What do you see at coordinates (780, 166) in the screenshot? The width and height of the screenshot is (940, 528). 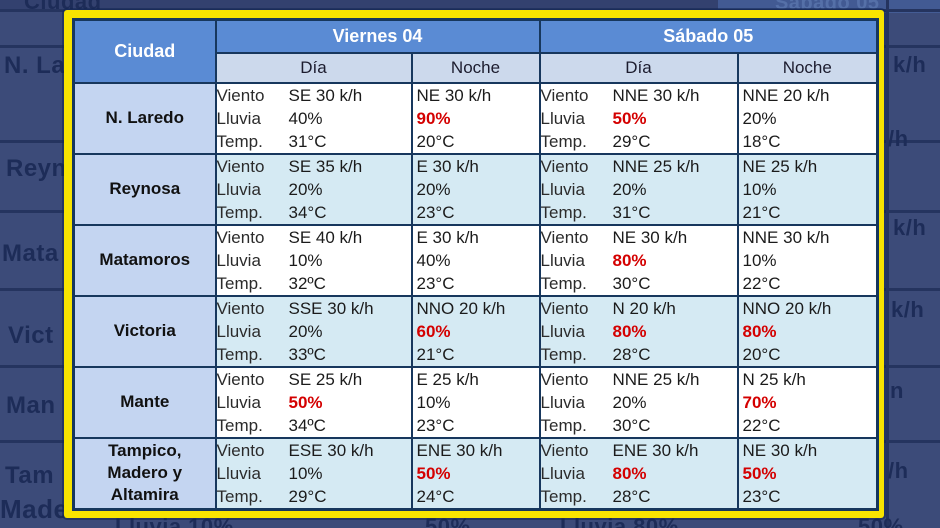 I see `wind-value: NE 25 k/h` at bounding box center [780, 166].